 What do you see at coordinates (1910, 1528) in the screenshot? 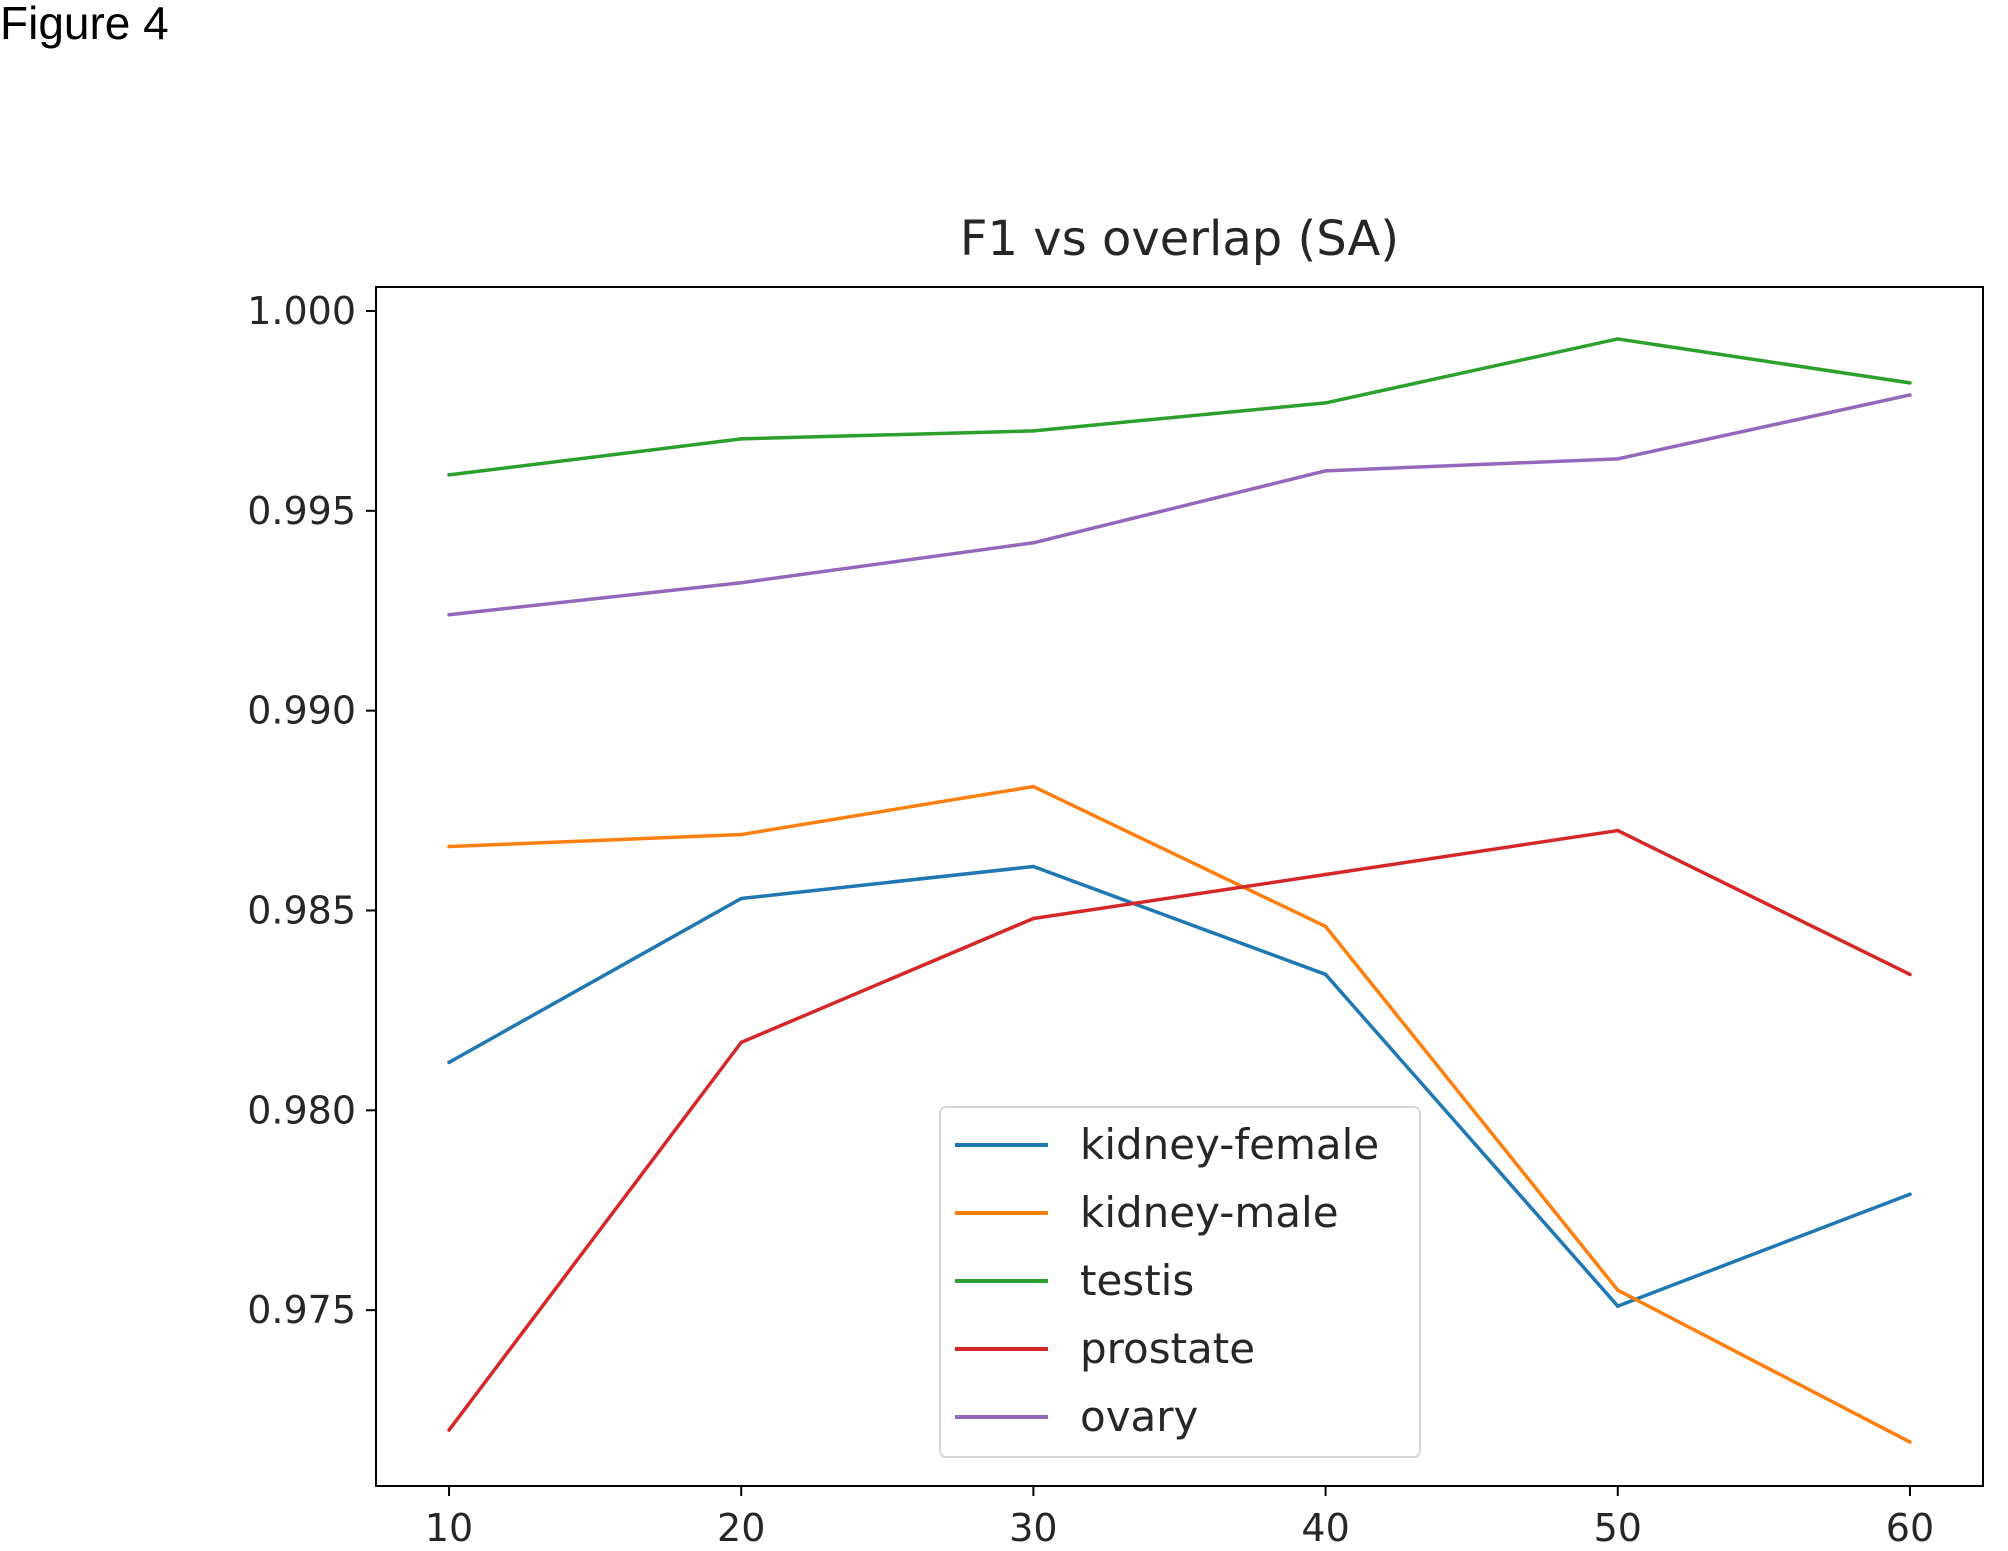
I see `x-tick-label: 60` at bounding box center [1910, 1528].